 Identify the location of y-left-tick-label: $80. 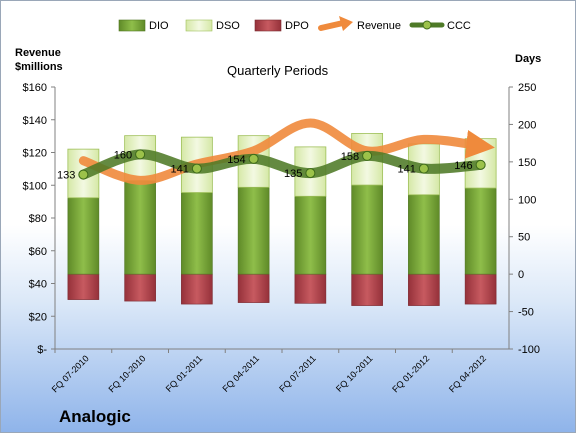
(38, 219).